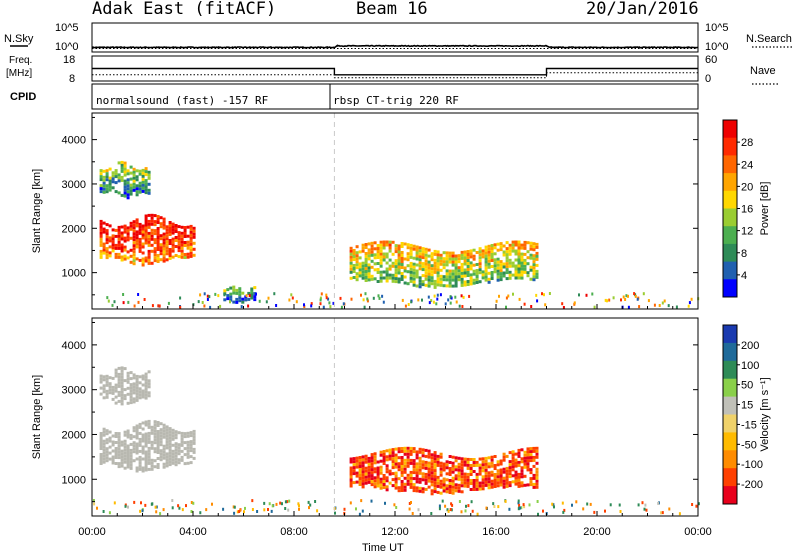 The image size is (800, 554). I want to click on y-tick-label: 2000, so click(74, 229).